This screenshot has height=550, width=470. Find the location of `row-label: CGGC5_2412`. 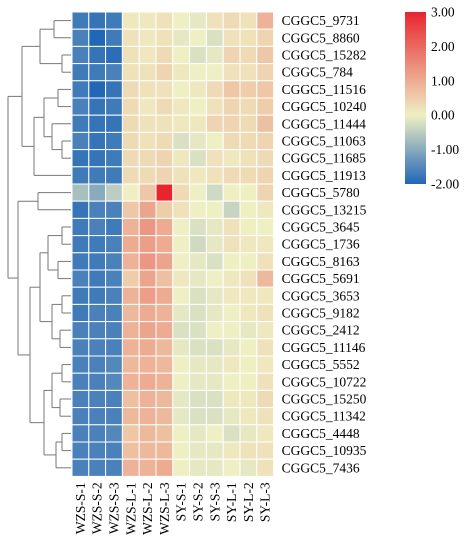

row-label: CGGC5_2412 is located at coordinates (321, 330).